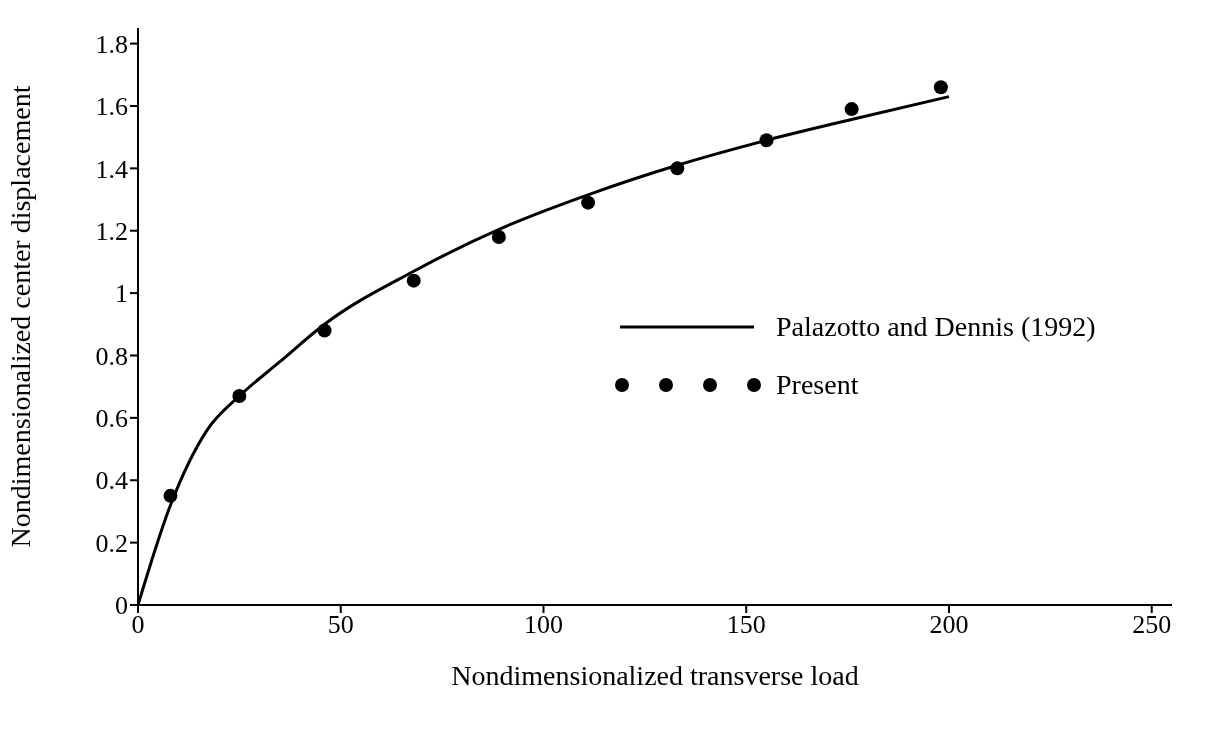  I want to click on y-tick-label: 1.4, so click(111, 169).